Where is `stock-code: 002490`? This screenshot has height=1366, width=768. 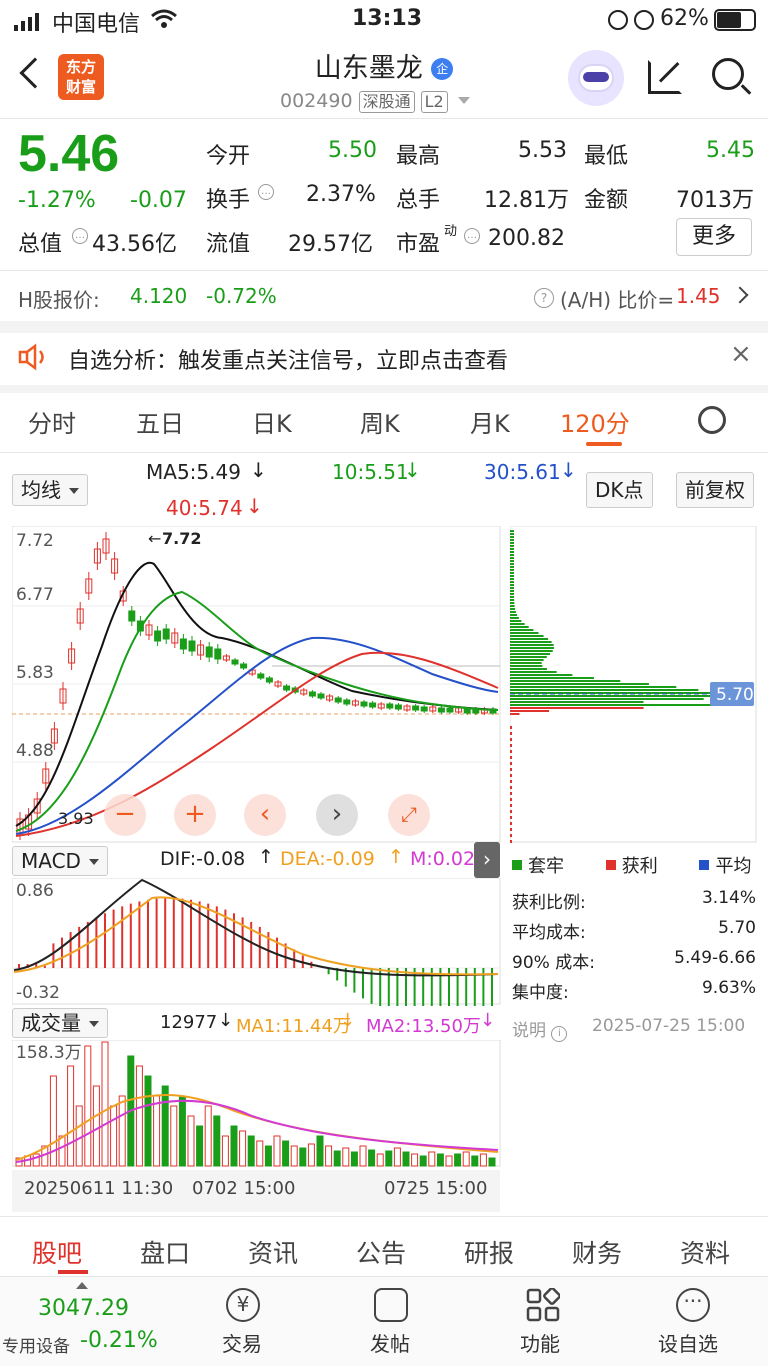
stock-code: 002490 is located at coordinates (316, 101).